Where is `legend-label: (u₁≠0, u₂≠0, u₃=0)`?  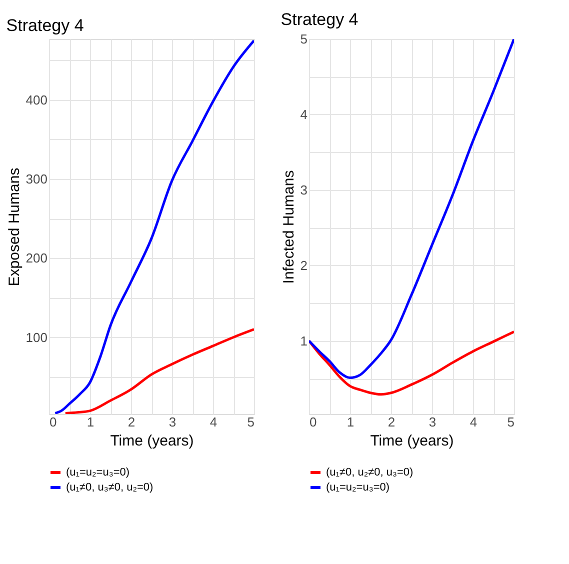 legend-label: (u₁≠0, u₂≠0, u₃=0) is located at coordinates (370, 472).